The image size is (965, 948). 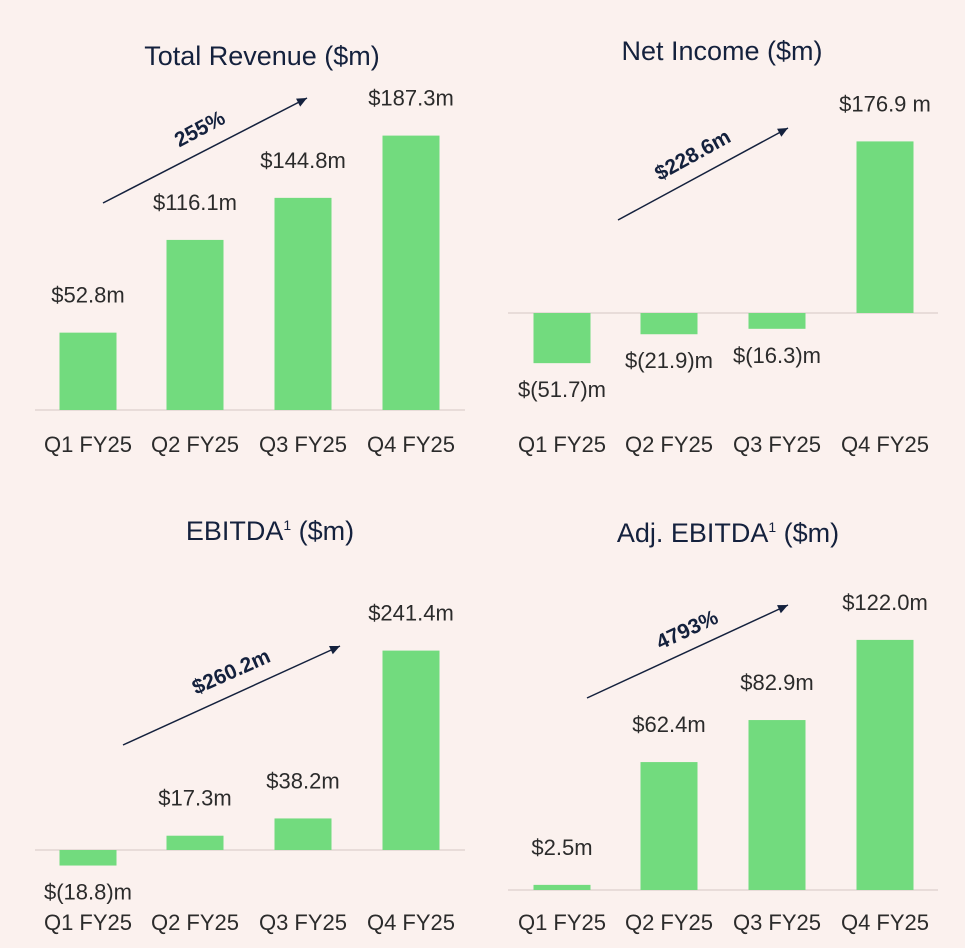 What do you see at coordinates (262, 56) in the screenshot?
I see `chart-title: Total Revenue ($m)` at bounding box center [262, 56].